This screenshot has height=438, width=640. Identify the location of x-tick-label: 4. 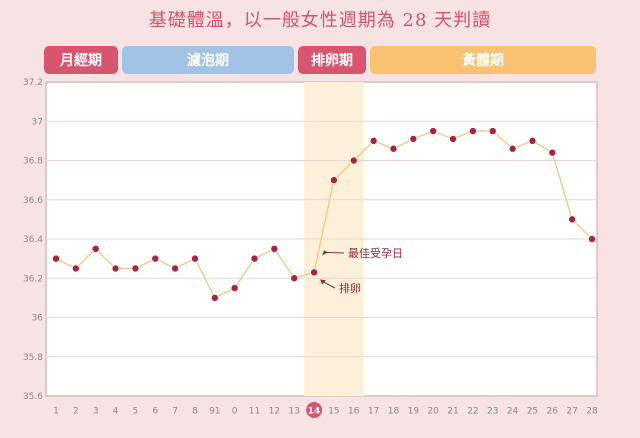
(116, 412).